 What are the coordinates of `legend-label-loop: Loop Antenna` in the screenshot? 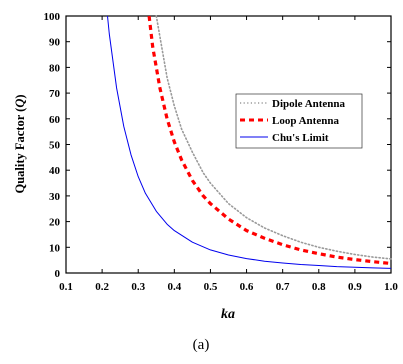 It's located at (305, 121).